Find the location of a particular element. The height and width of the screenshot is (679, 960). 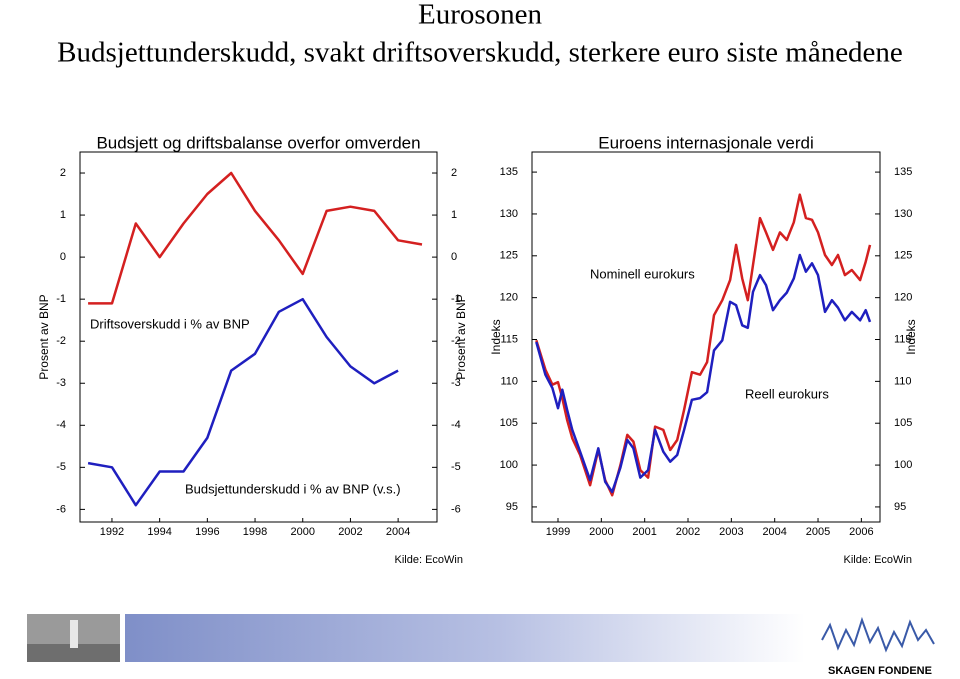

x-tick-label: 1994 is located at coordinates (159, 532).